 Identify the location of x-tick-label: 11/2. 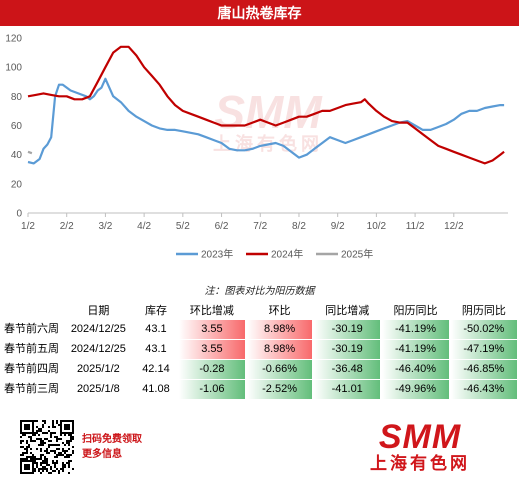
(415, 226).